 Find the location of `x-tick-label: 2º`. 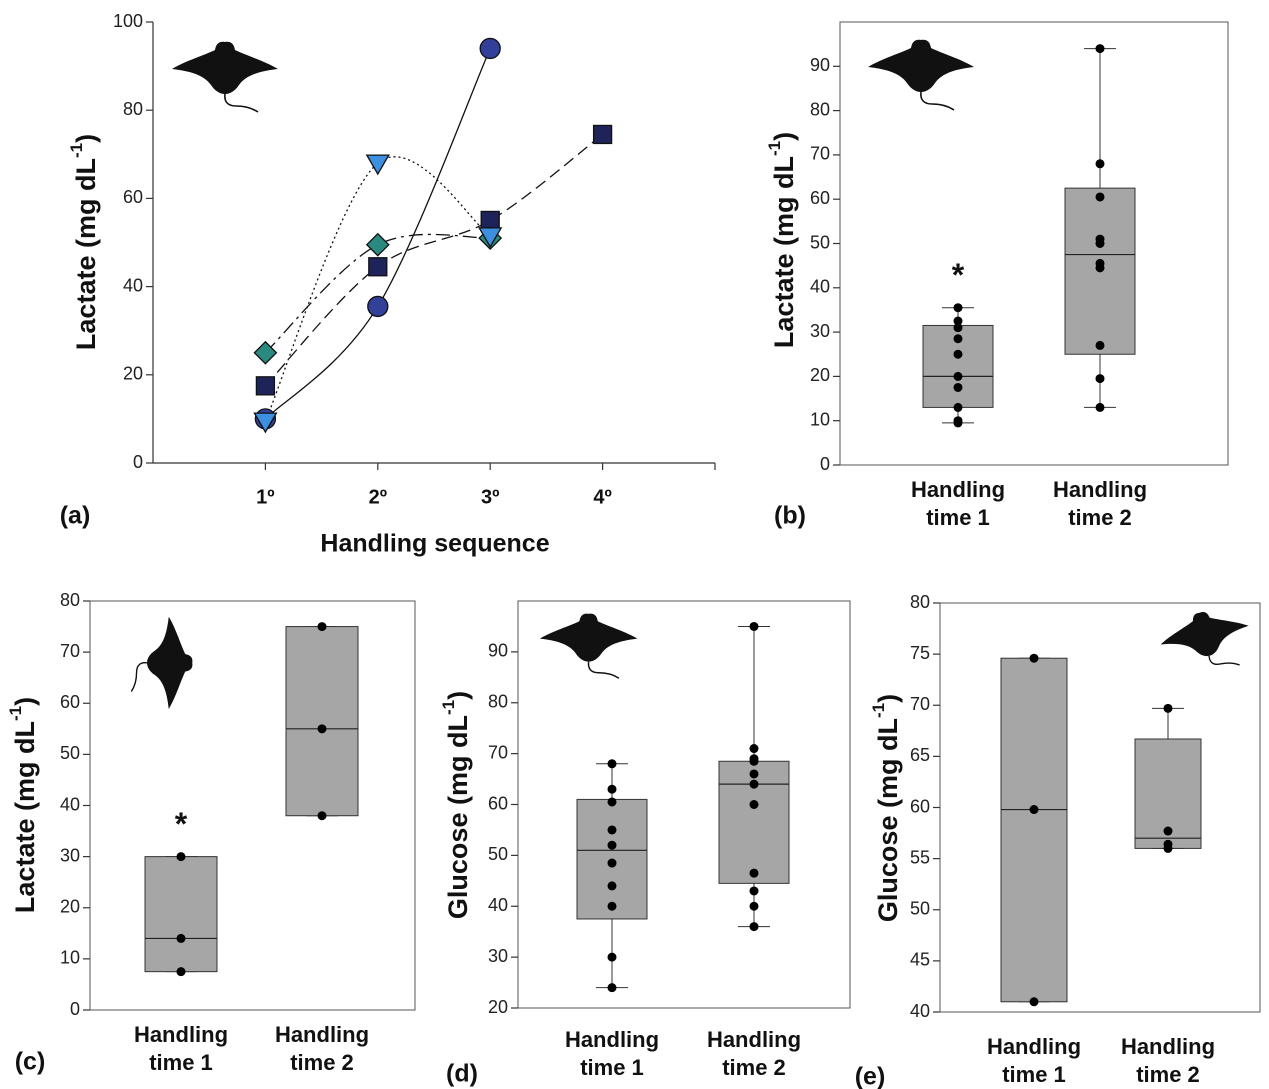

x-tick-label: 2º is located at coordinates (378, 497).